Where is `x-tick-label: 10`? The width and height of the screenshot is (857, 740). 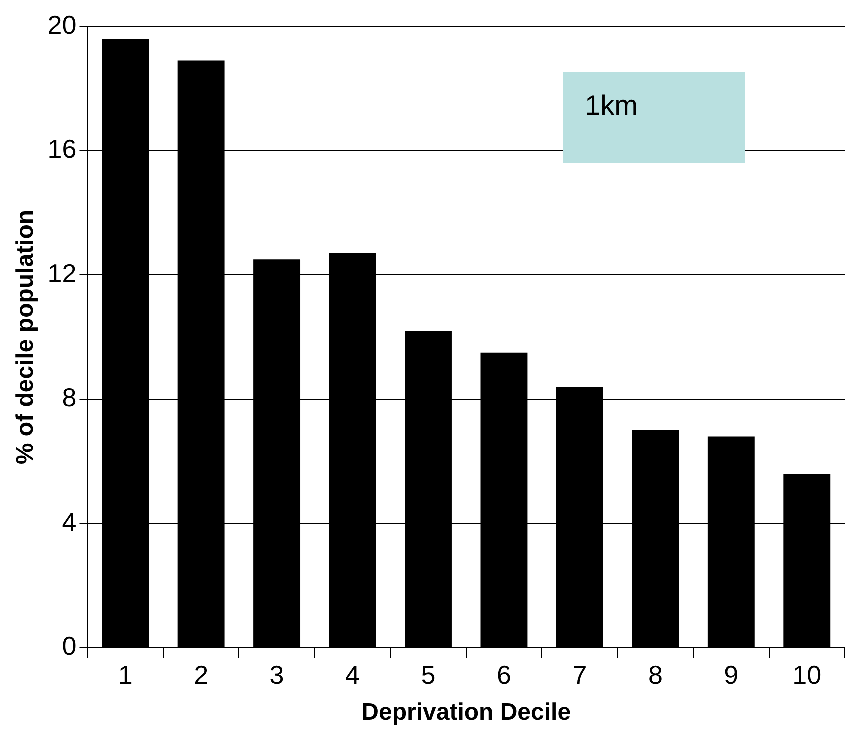
x-tick-label: 10 is located at coordinates (807, 675).